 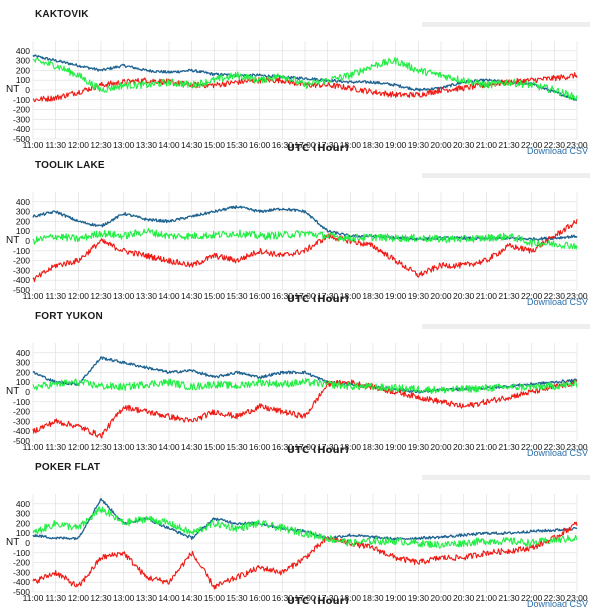 I want to click on x-tick-label: 22:30, so click(x=555, y=296).